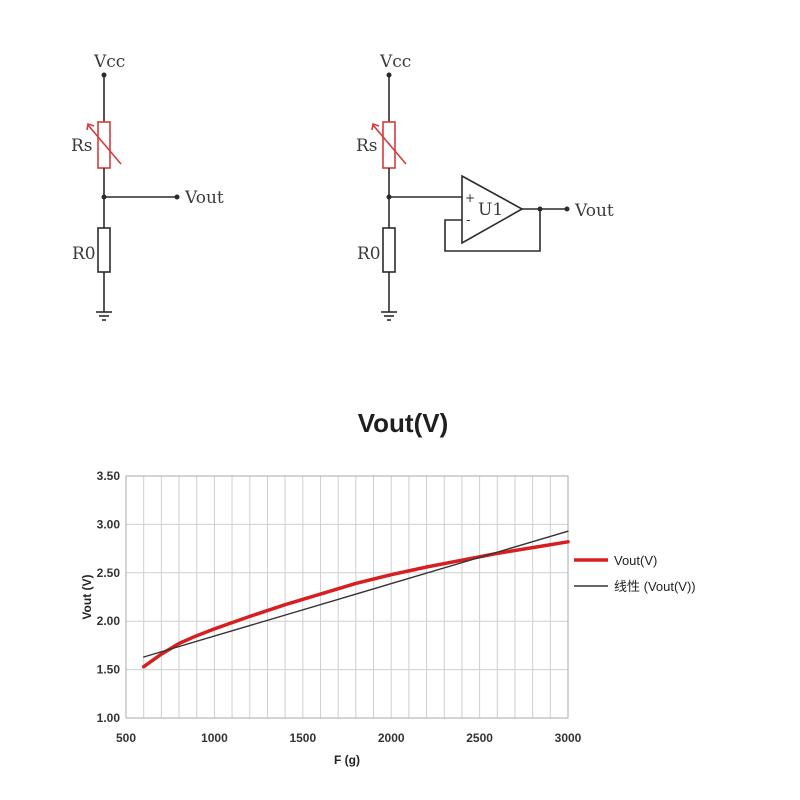 This screenshot has width=800, height=800. What do you see at coordinates (90, 126) in the screenshot?
I see `left-rs-arrow-head` at bounding box center [90, 126].